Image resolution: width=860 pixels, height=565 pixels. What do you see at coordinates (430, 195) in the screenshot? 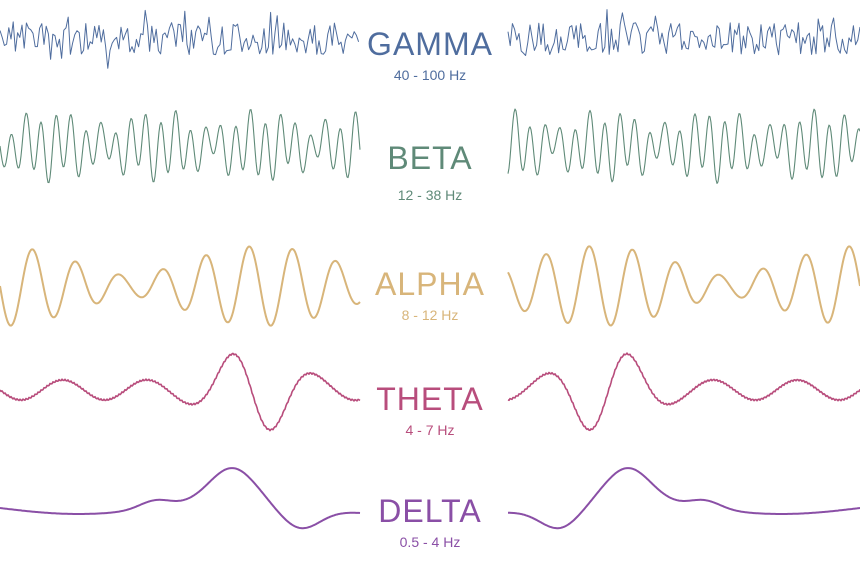
I see `band-range: 12 - 38 Hz` at bounding box center [430, 195].